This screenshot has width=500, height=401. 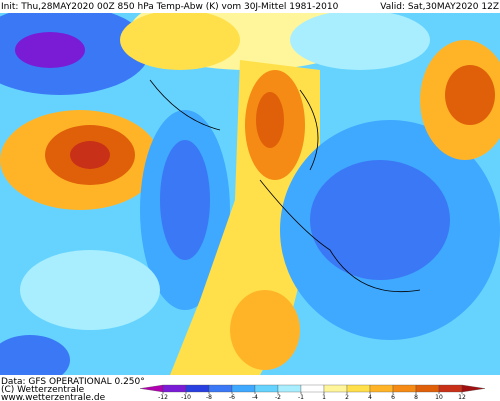 I want to click on data-source: Data: GFS OPERATIONAL 0.250°, so click(x=73, y=382).